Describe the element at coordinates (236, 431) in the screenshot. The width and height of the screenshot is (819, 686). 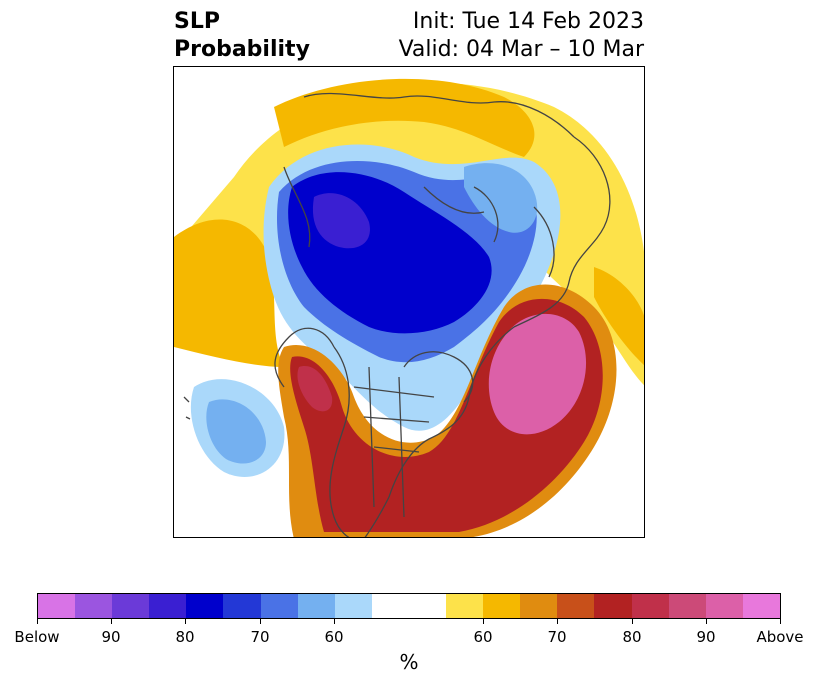
I see `below-pacific-core` at that location.